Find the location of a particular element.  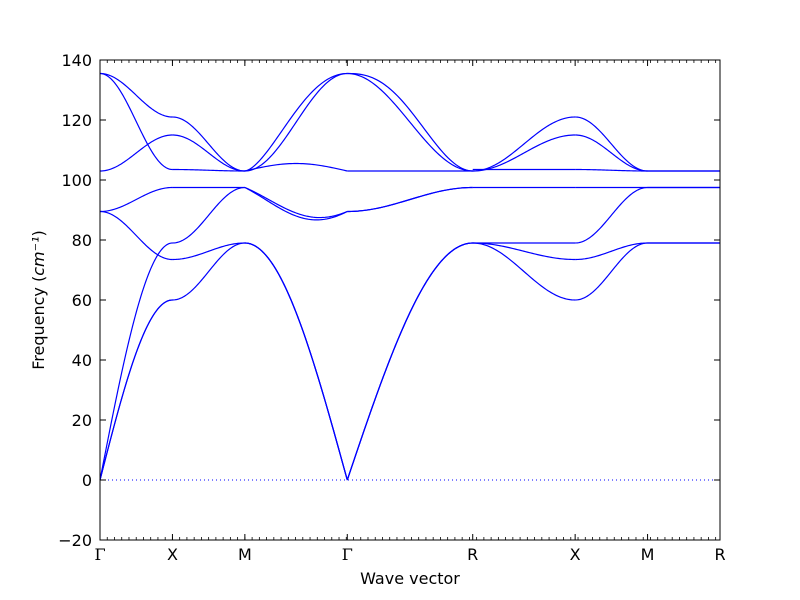

y-axis-title-text: Frequency is located at coordinates (38, 328).